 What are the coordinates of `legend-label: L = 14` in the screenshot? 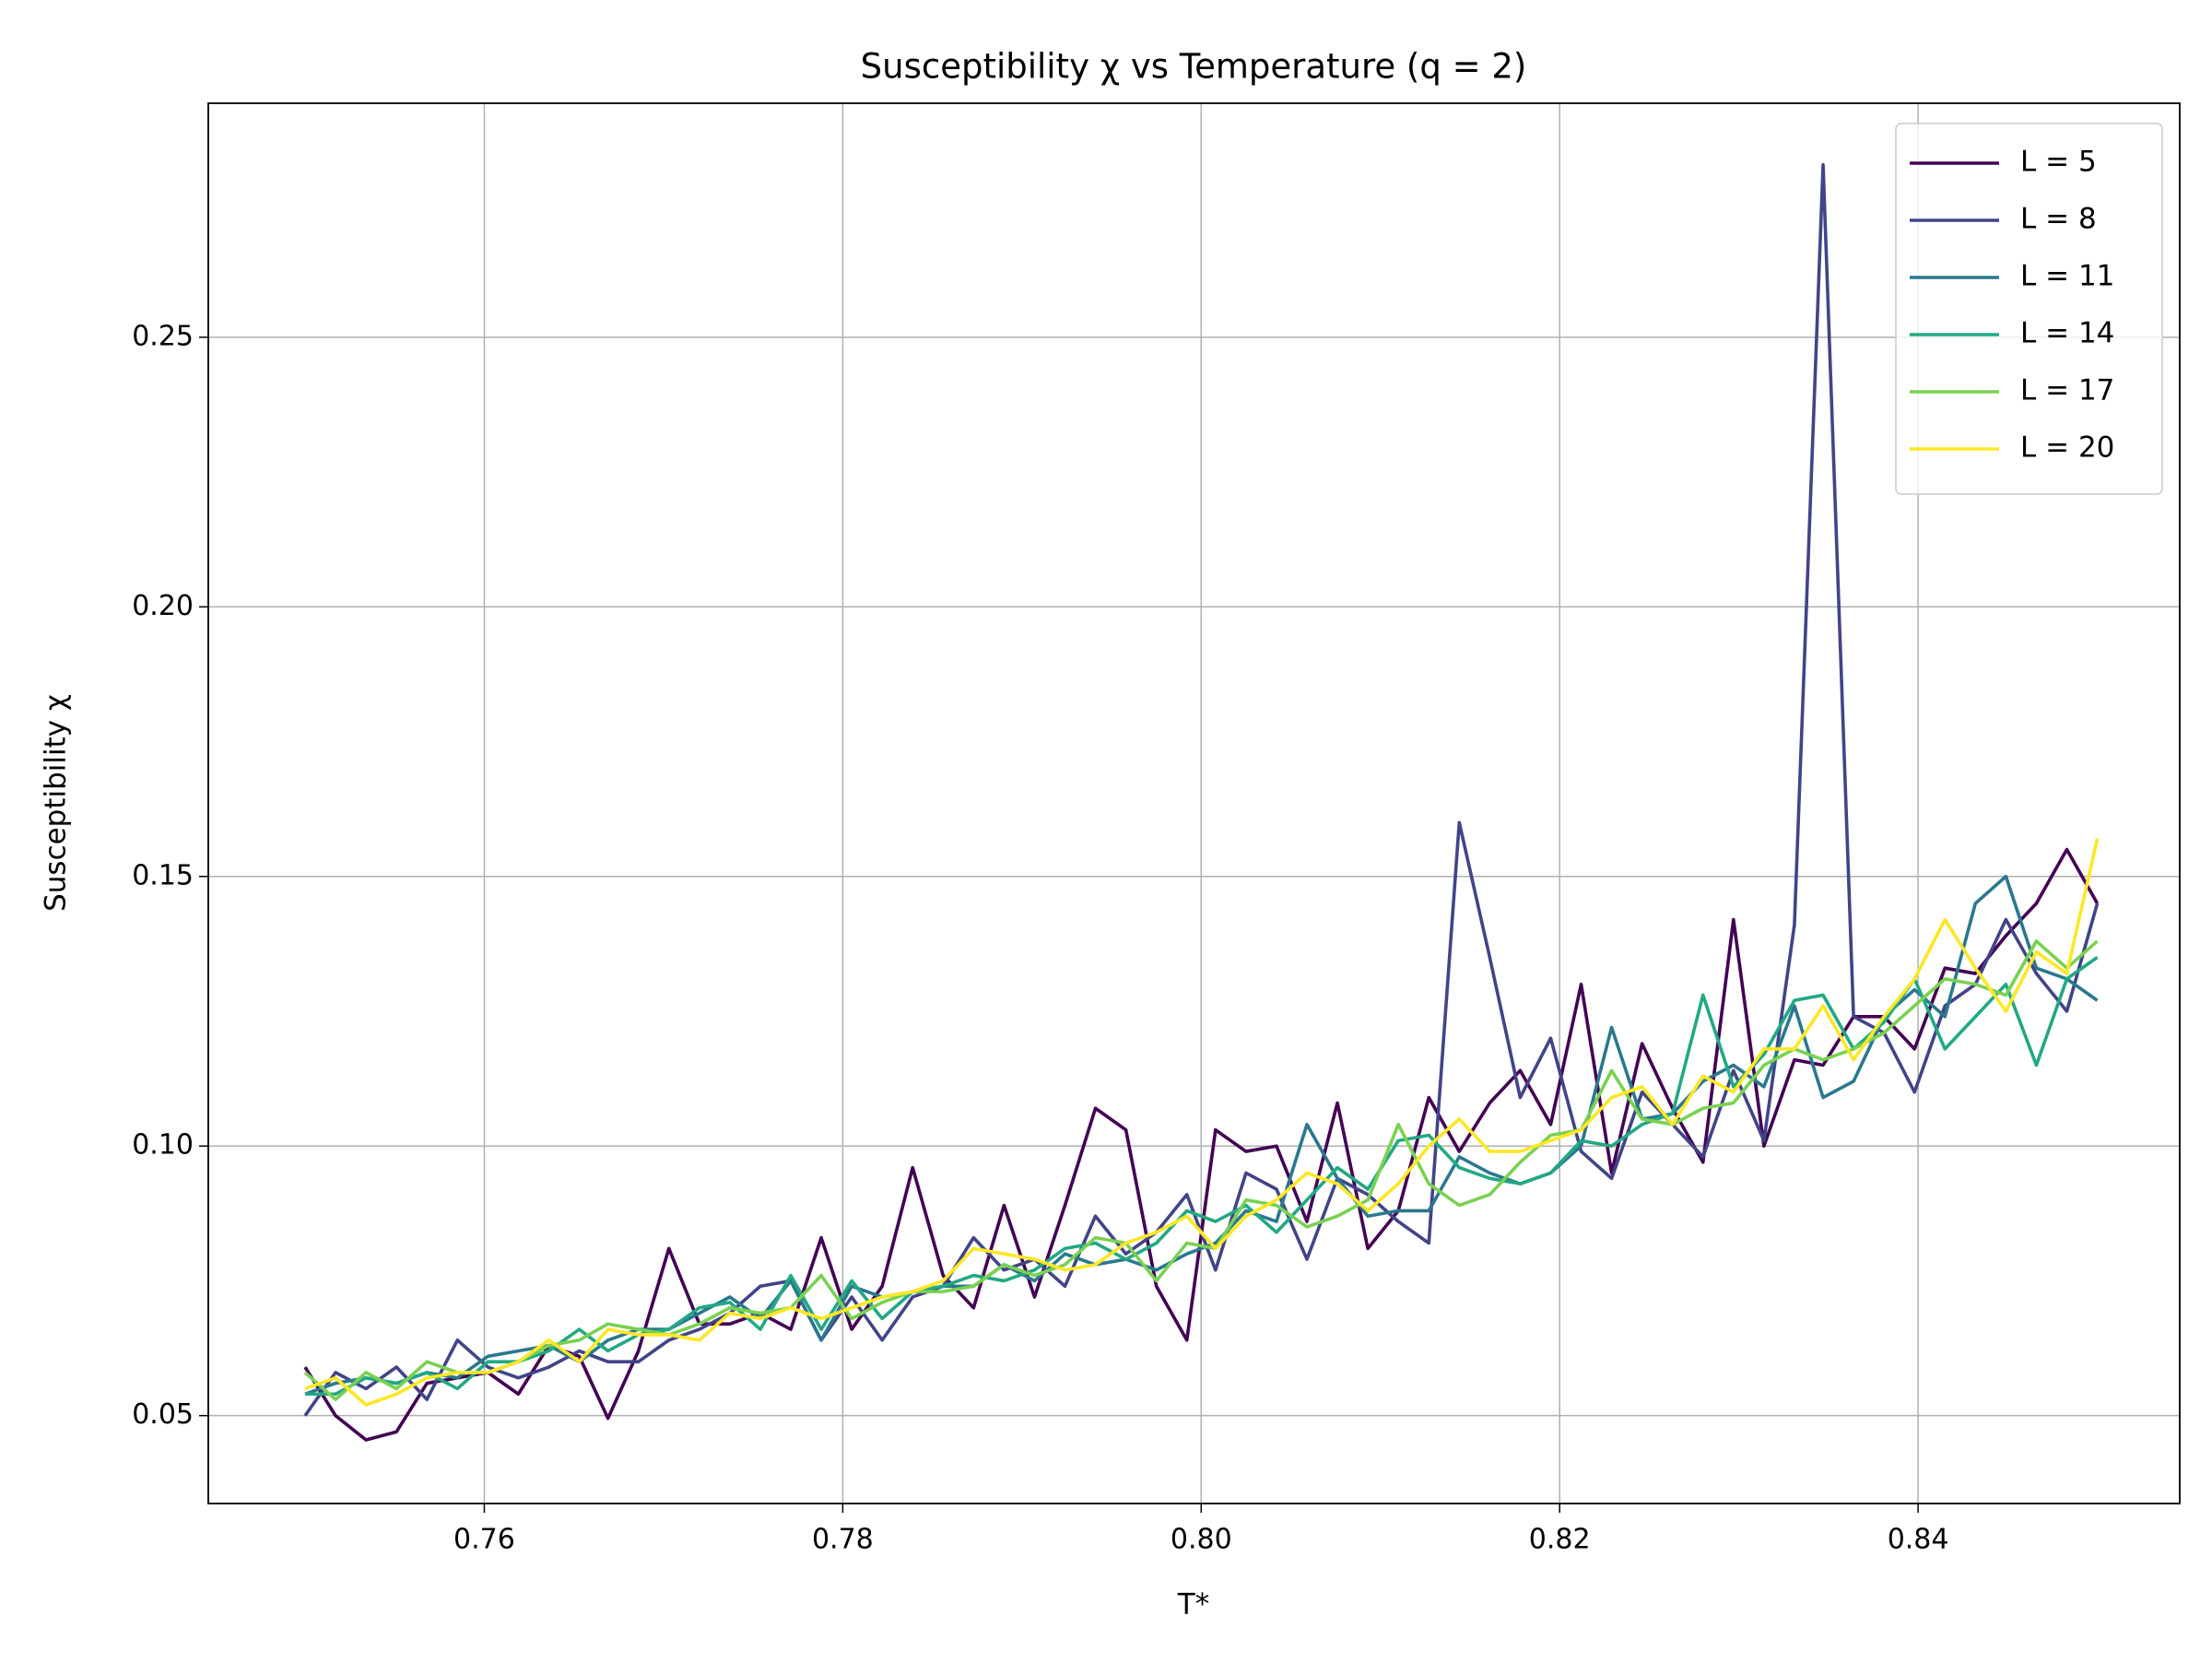 It's located at (2067, 333).